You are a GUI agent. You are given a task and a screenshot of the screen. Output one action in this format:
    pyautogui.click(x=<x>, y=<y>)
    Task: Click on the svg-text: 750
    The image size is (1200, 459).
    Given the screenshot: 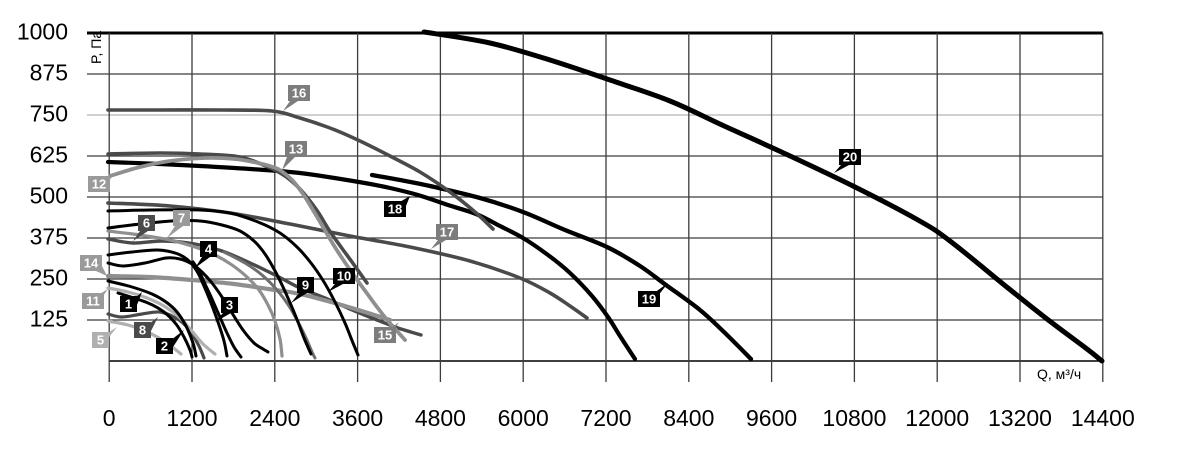 What is the action you would take?
    pyautogui.click(x=49, y=114)
    